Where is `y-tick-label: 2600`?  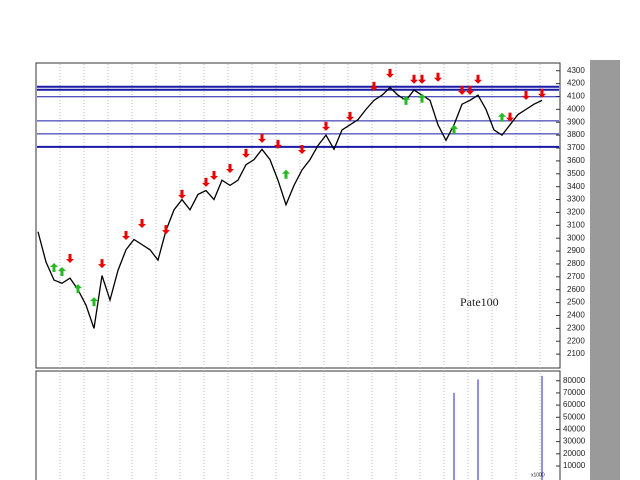 y-tick-label: 2600 is located at coordinates (576, 289).